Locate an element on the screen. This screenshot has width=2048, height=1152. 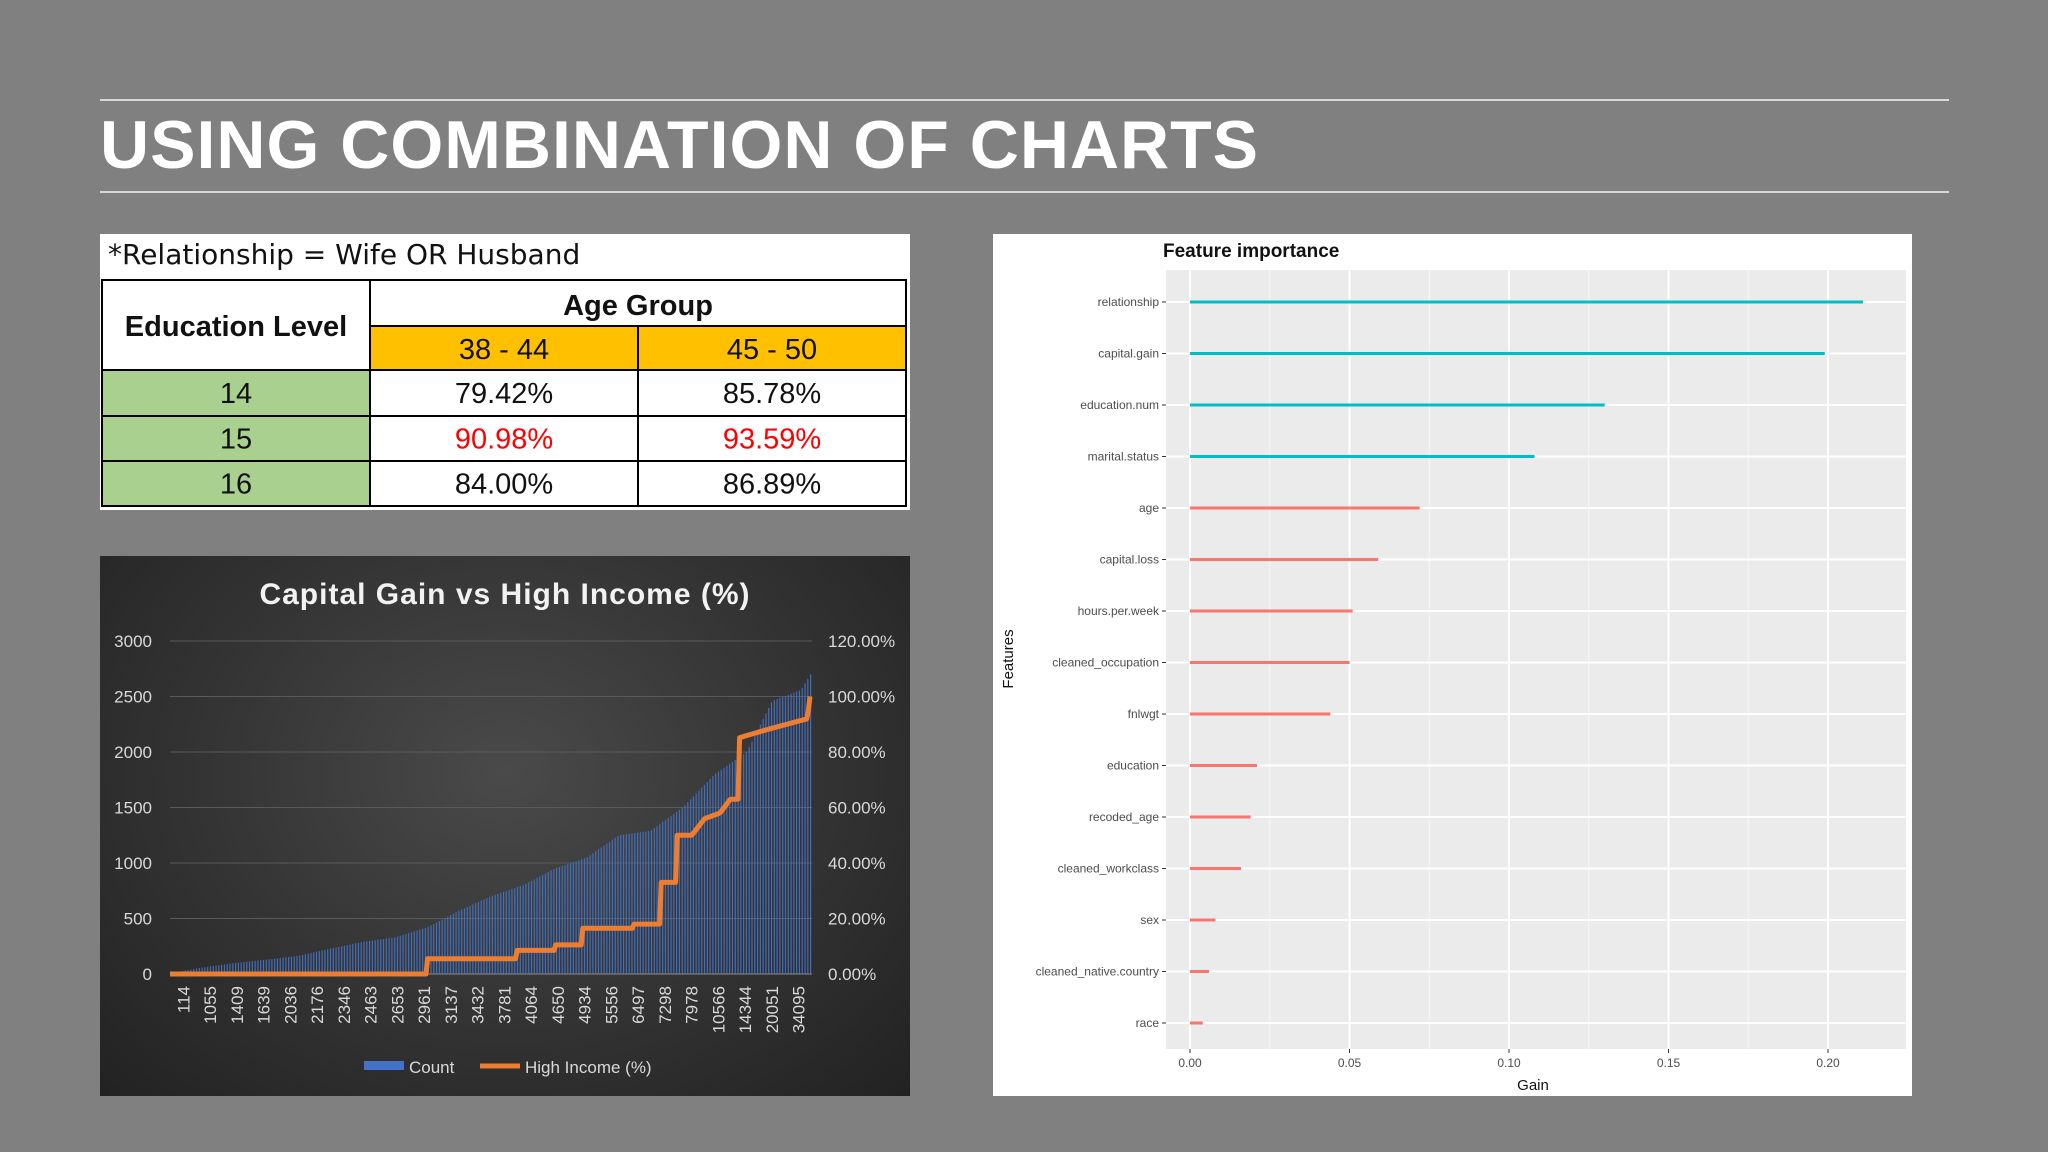
table-border is located at coordinates (504, 393).